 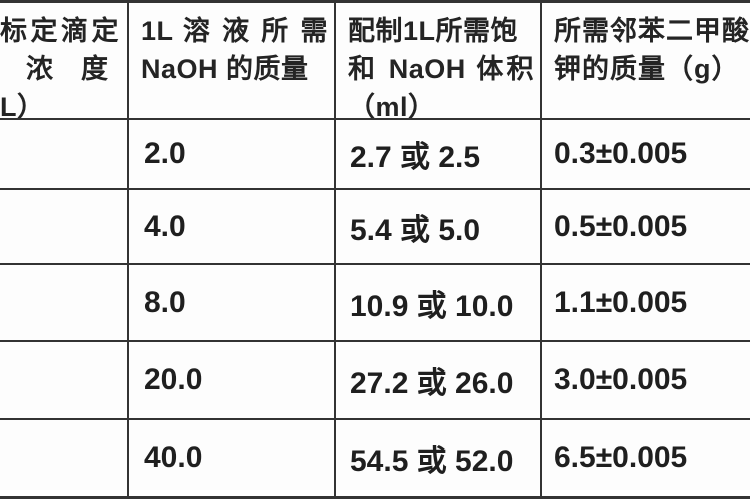 I want to click on header-text-line: 和 NaOH 体积, so click(x=441, y=69).